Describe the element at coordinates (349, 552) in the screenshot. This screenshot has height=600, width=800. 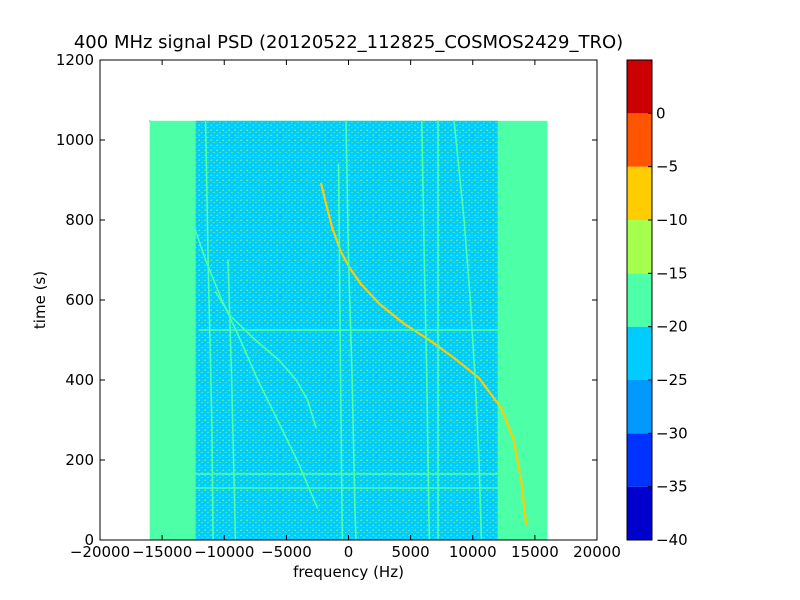
I see `x-tick-label: 0` at that location.